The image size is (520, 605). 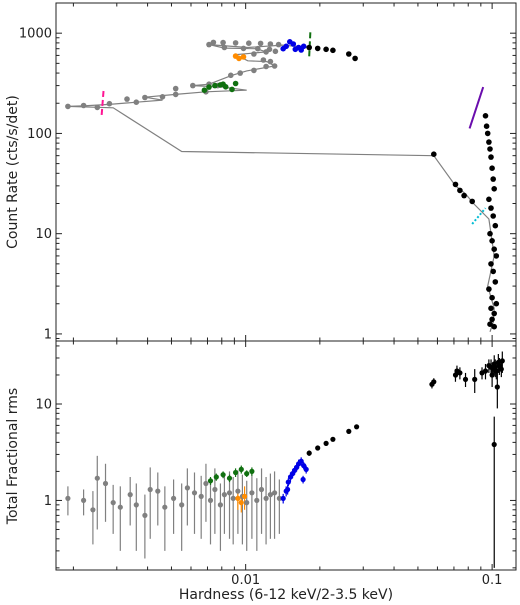 I want to click on hardness-x-axis-label: Hardness (6-12 keV/2-3.5 keV), so click(x=286, y=595).